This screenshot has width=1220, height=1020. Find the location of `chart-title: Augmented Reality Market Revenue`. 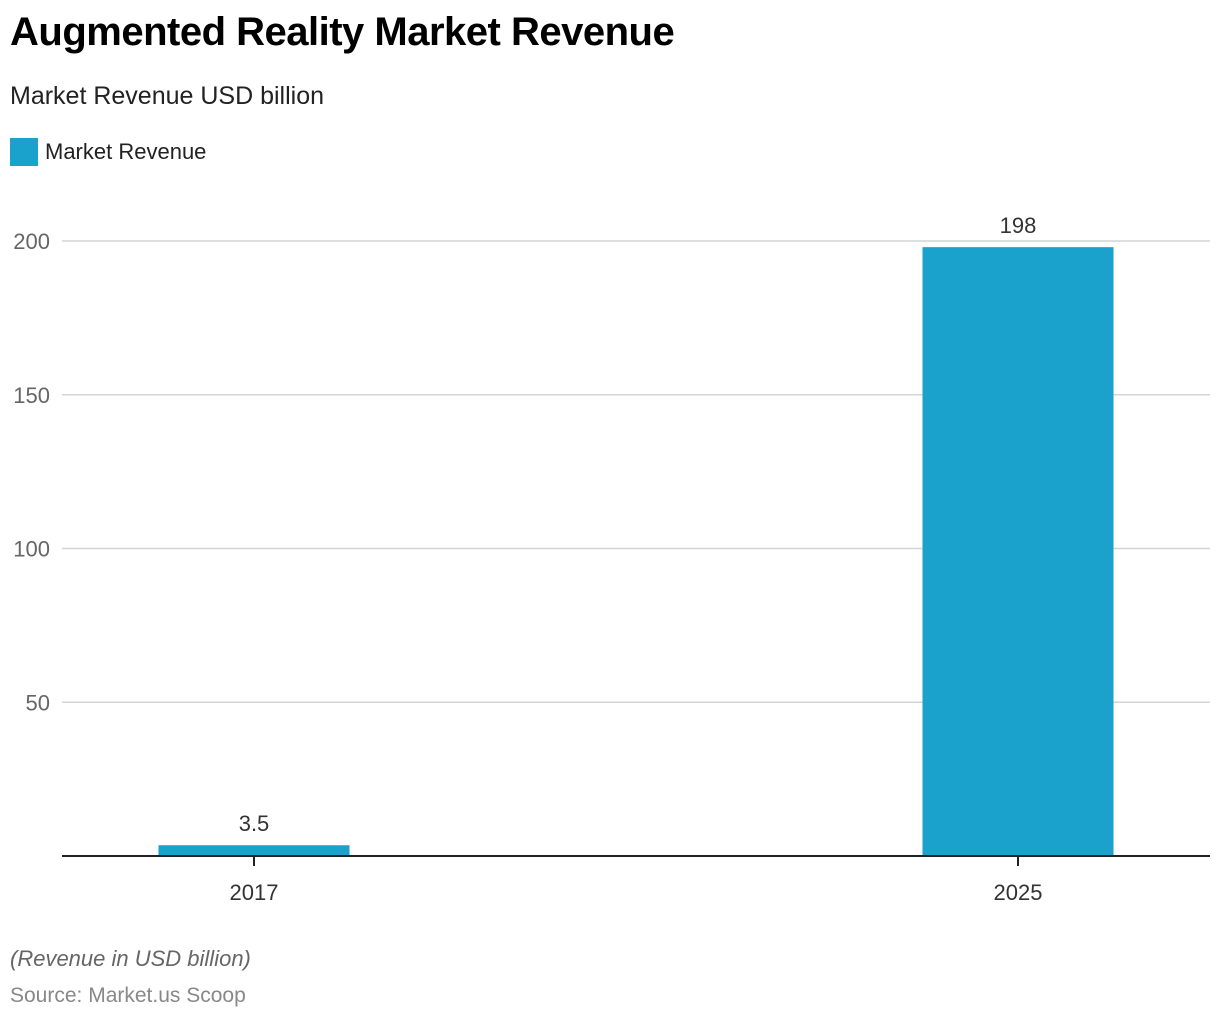

chart-title: Augmented Reality Market Revenue is located at coordinates (342, 32).